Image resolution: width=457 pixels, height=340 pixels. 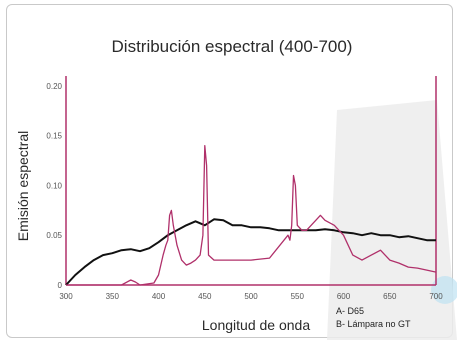 I want to click on y-tick-label: 0.15, so click(x=54, y=136).